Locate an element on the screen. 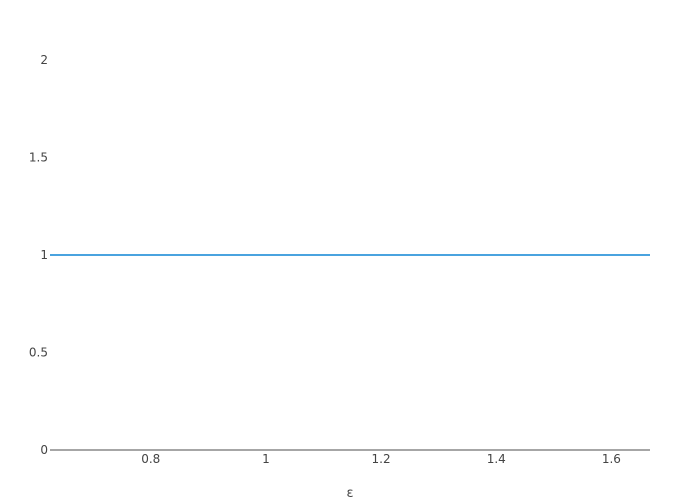  x-axis: 0.8 1 1.2 1.4 1.6 is located at coordinates (350, 457).